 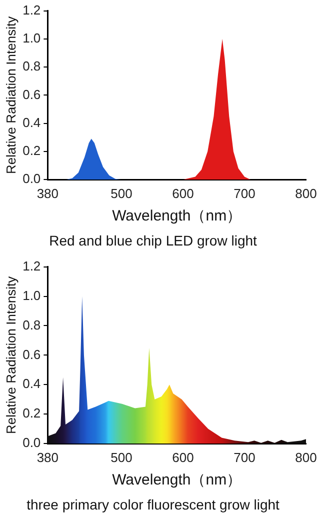 I want to click on text: three primary color fluorescent grow light, so click(x=153, y=504).